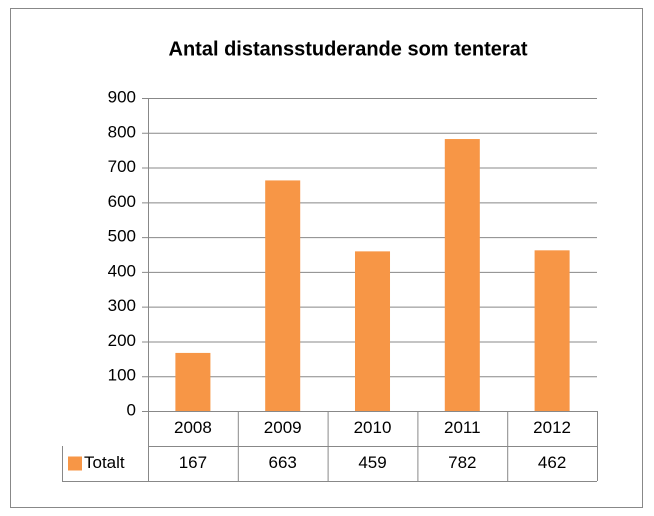 This screenshot has height=516, width=654. I want to click on table-value: 663, so click(283, 462).